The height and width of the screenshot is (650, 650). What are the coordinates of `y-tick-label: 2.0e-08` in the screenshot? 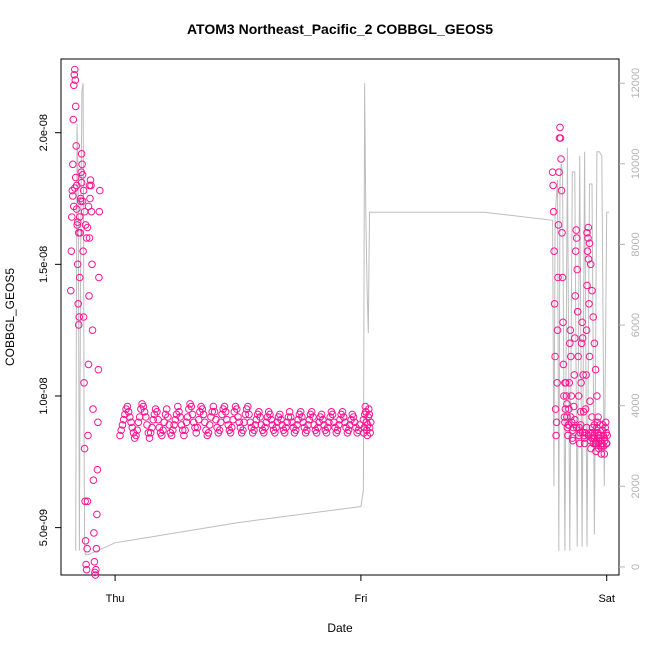 It's located at (44, 132).